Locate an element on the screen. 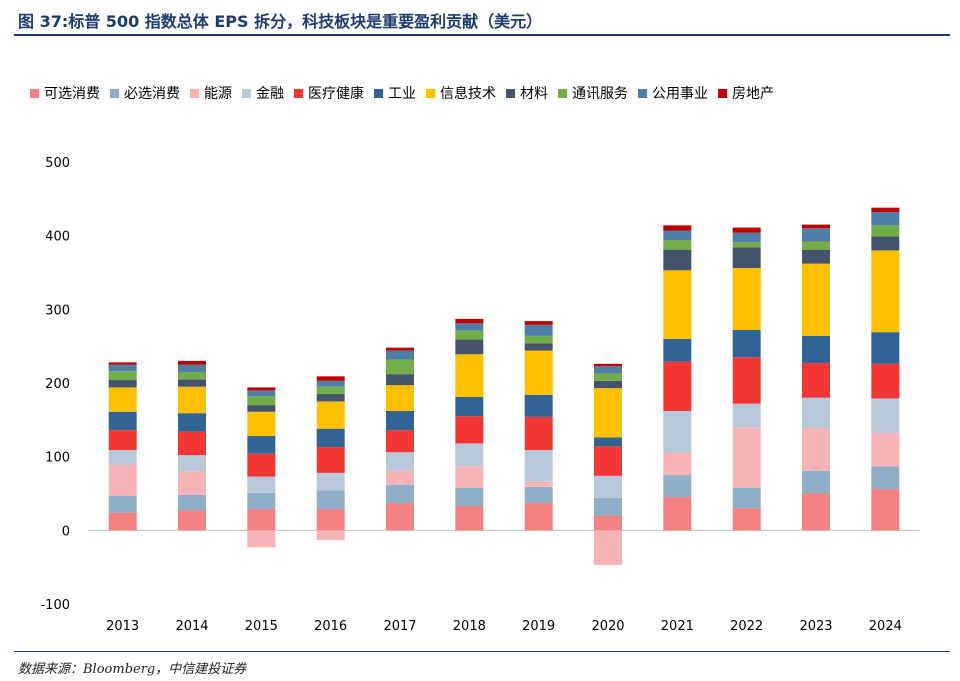 This screenshot has height=681, width=960. x-tick-label: 2021 is located at coordinates (677, 626).